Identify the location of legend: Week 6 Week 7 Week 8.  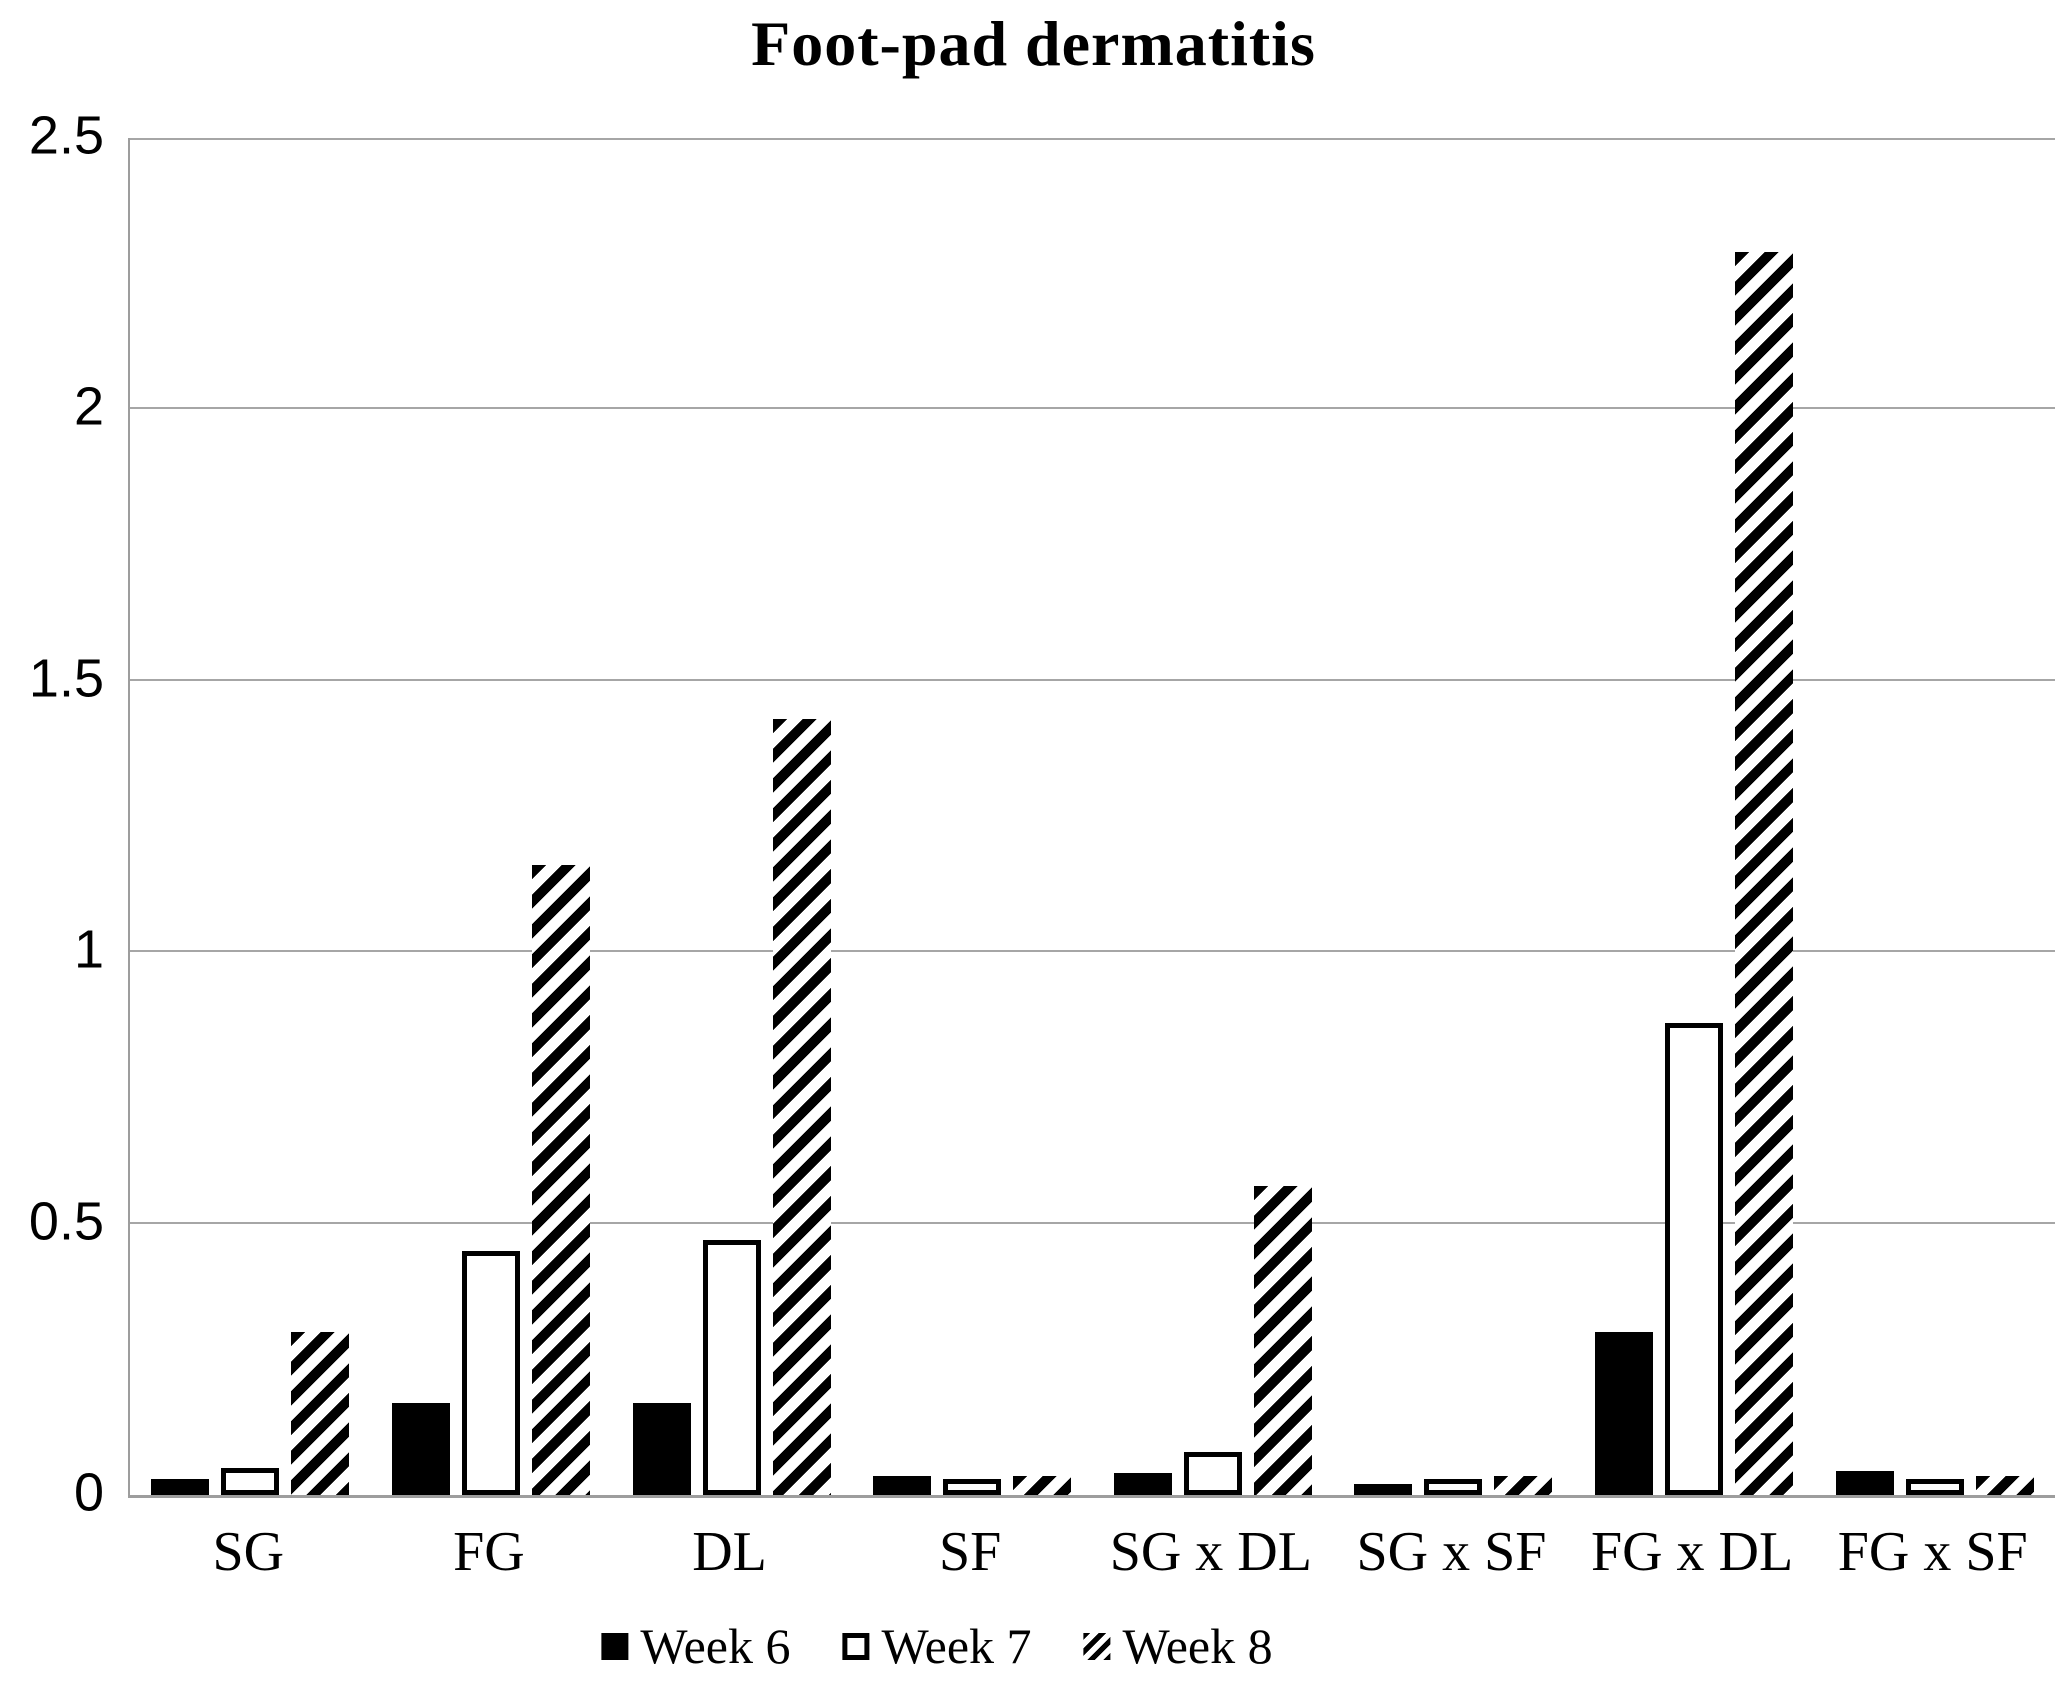
(937, 1646).